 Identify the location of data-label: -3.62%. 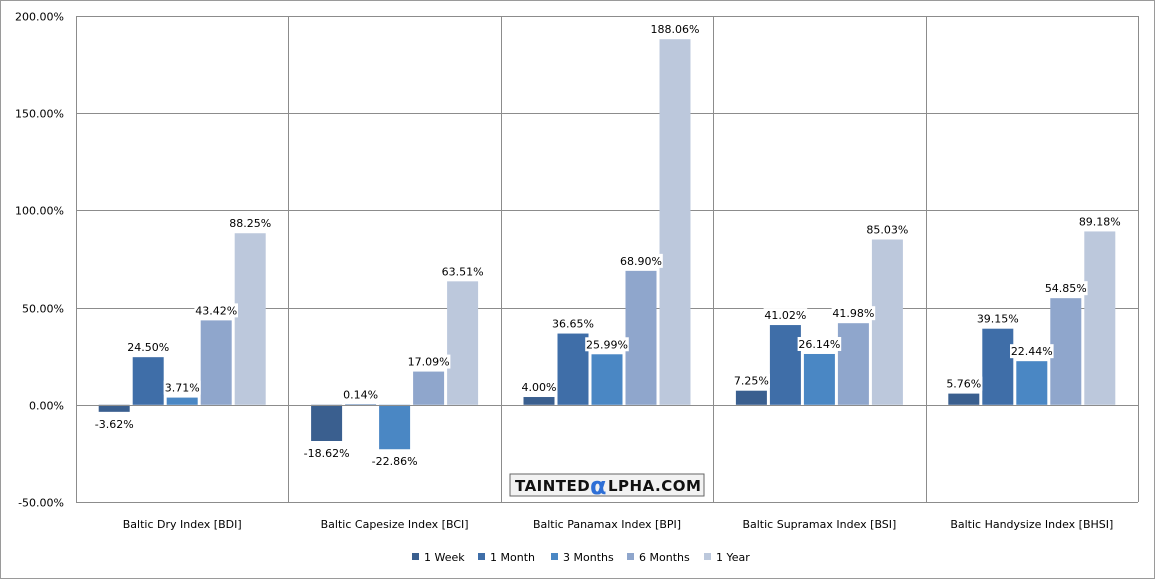
(114, 424).